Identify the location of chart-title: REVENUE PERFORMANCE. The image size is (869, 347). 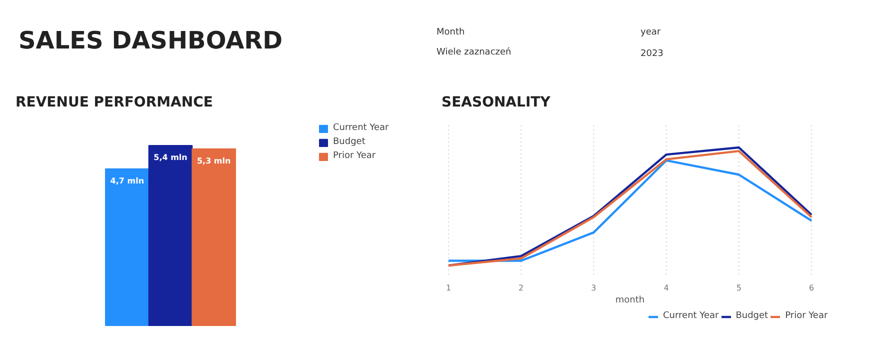
(114, 102).